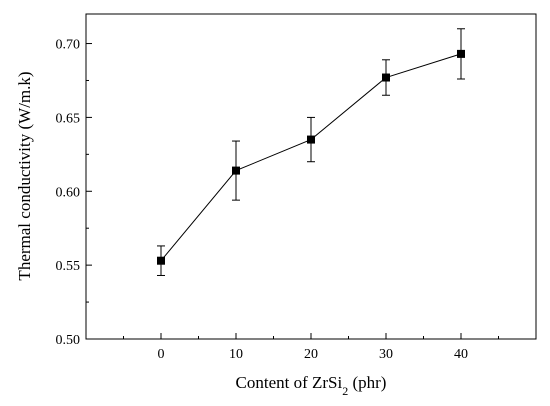 This screenshot has height=406, width=550. Describe the element at coordinates (311, 354) in the screenshot. I see `x-tick-label: 20` at that location.